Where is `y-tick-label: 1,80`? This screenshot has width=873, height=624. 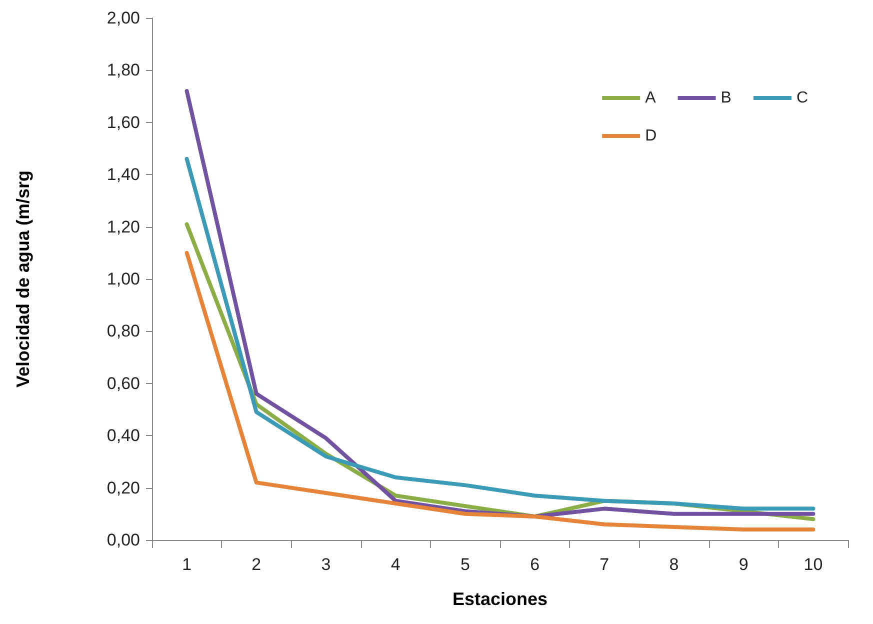
y-tick-label: 1,80 is located at coordinates (123, 70).